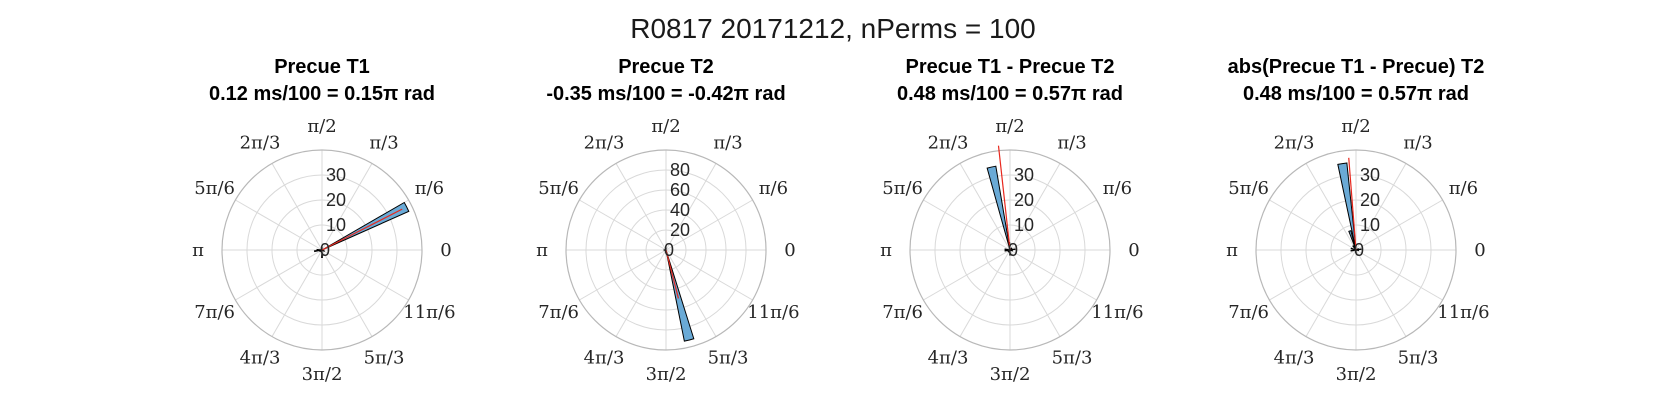 The height and width of the screenshot is (417, 1667). What do you see at coordinates (833, 28) in the screenshot?
I see `figure-title: R0817 20171212, nPerms = 100` at bounding box center [833, 28].